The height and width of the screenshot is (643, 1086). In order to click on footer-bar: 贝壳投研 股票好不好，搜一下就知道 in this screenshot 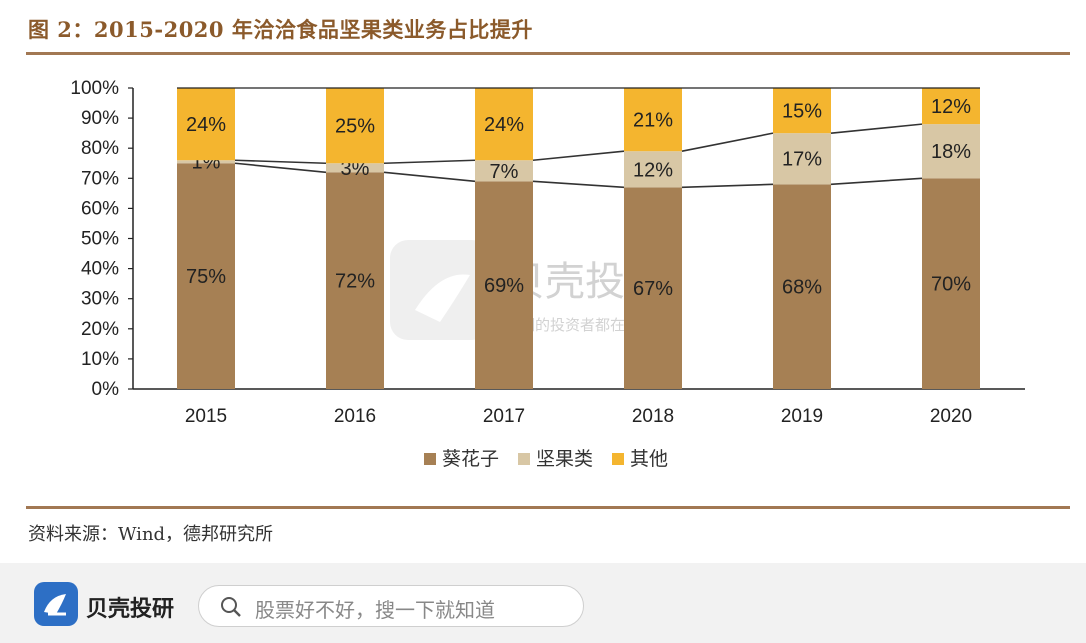, I will do `click(543, 603)`.